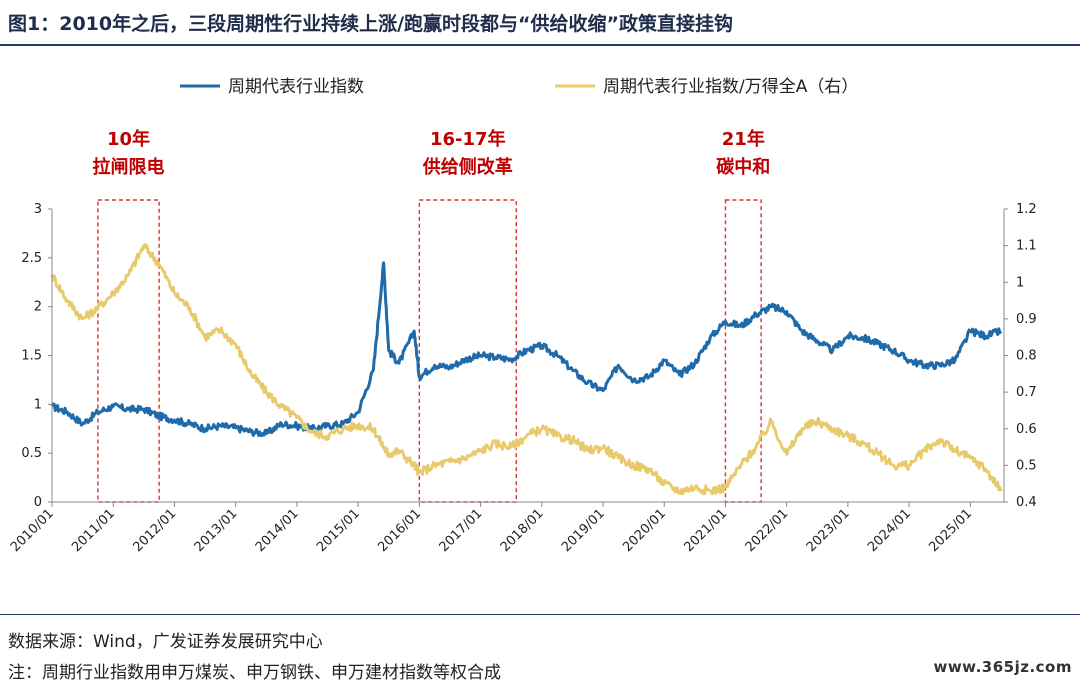 This screenshot has width=1080, height=684. Describe the element at coordinates (31, 356) in the screenshot. I see `y-left-tick-label: 1.5` at that location.